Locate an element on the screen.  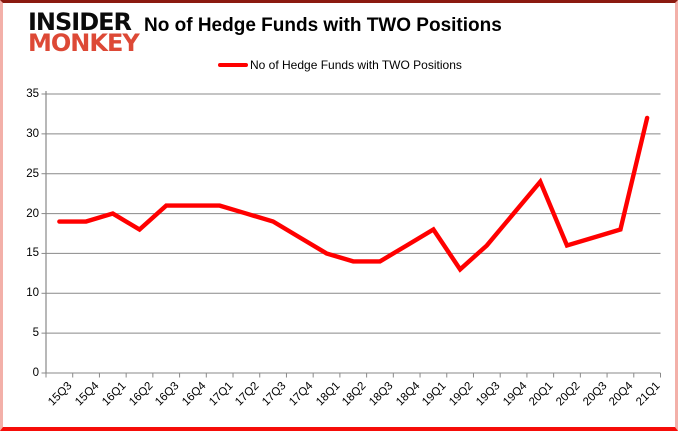
y-axis-label: 35 is located at coordinates (32, 94).